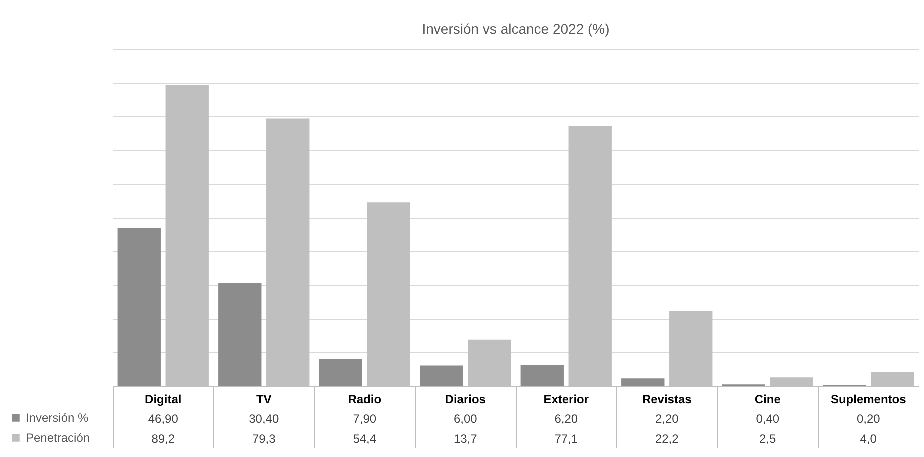  What do you see at coordinates (566, 419) in the screenshot?
I see `data-label: 6,20` at bounding box center [566, 419].